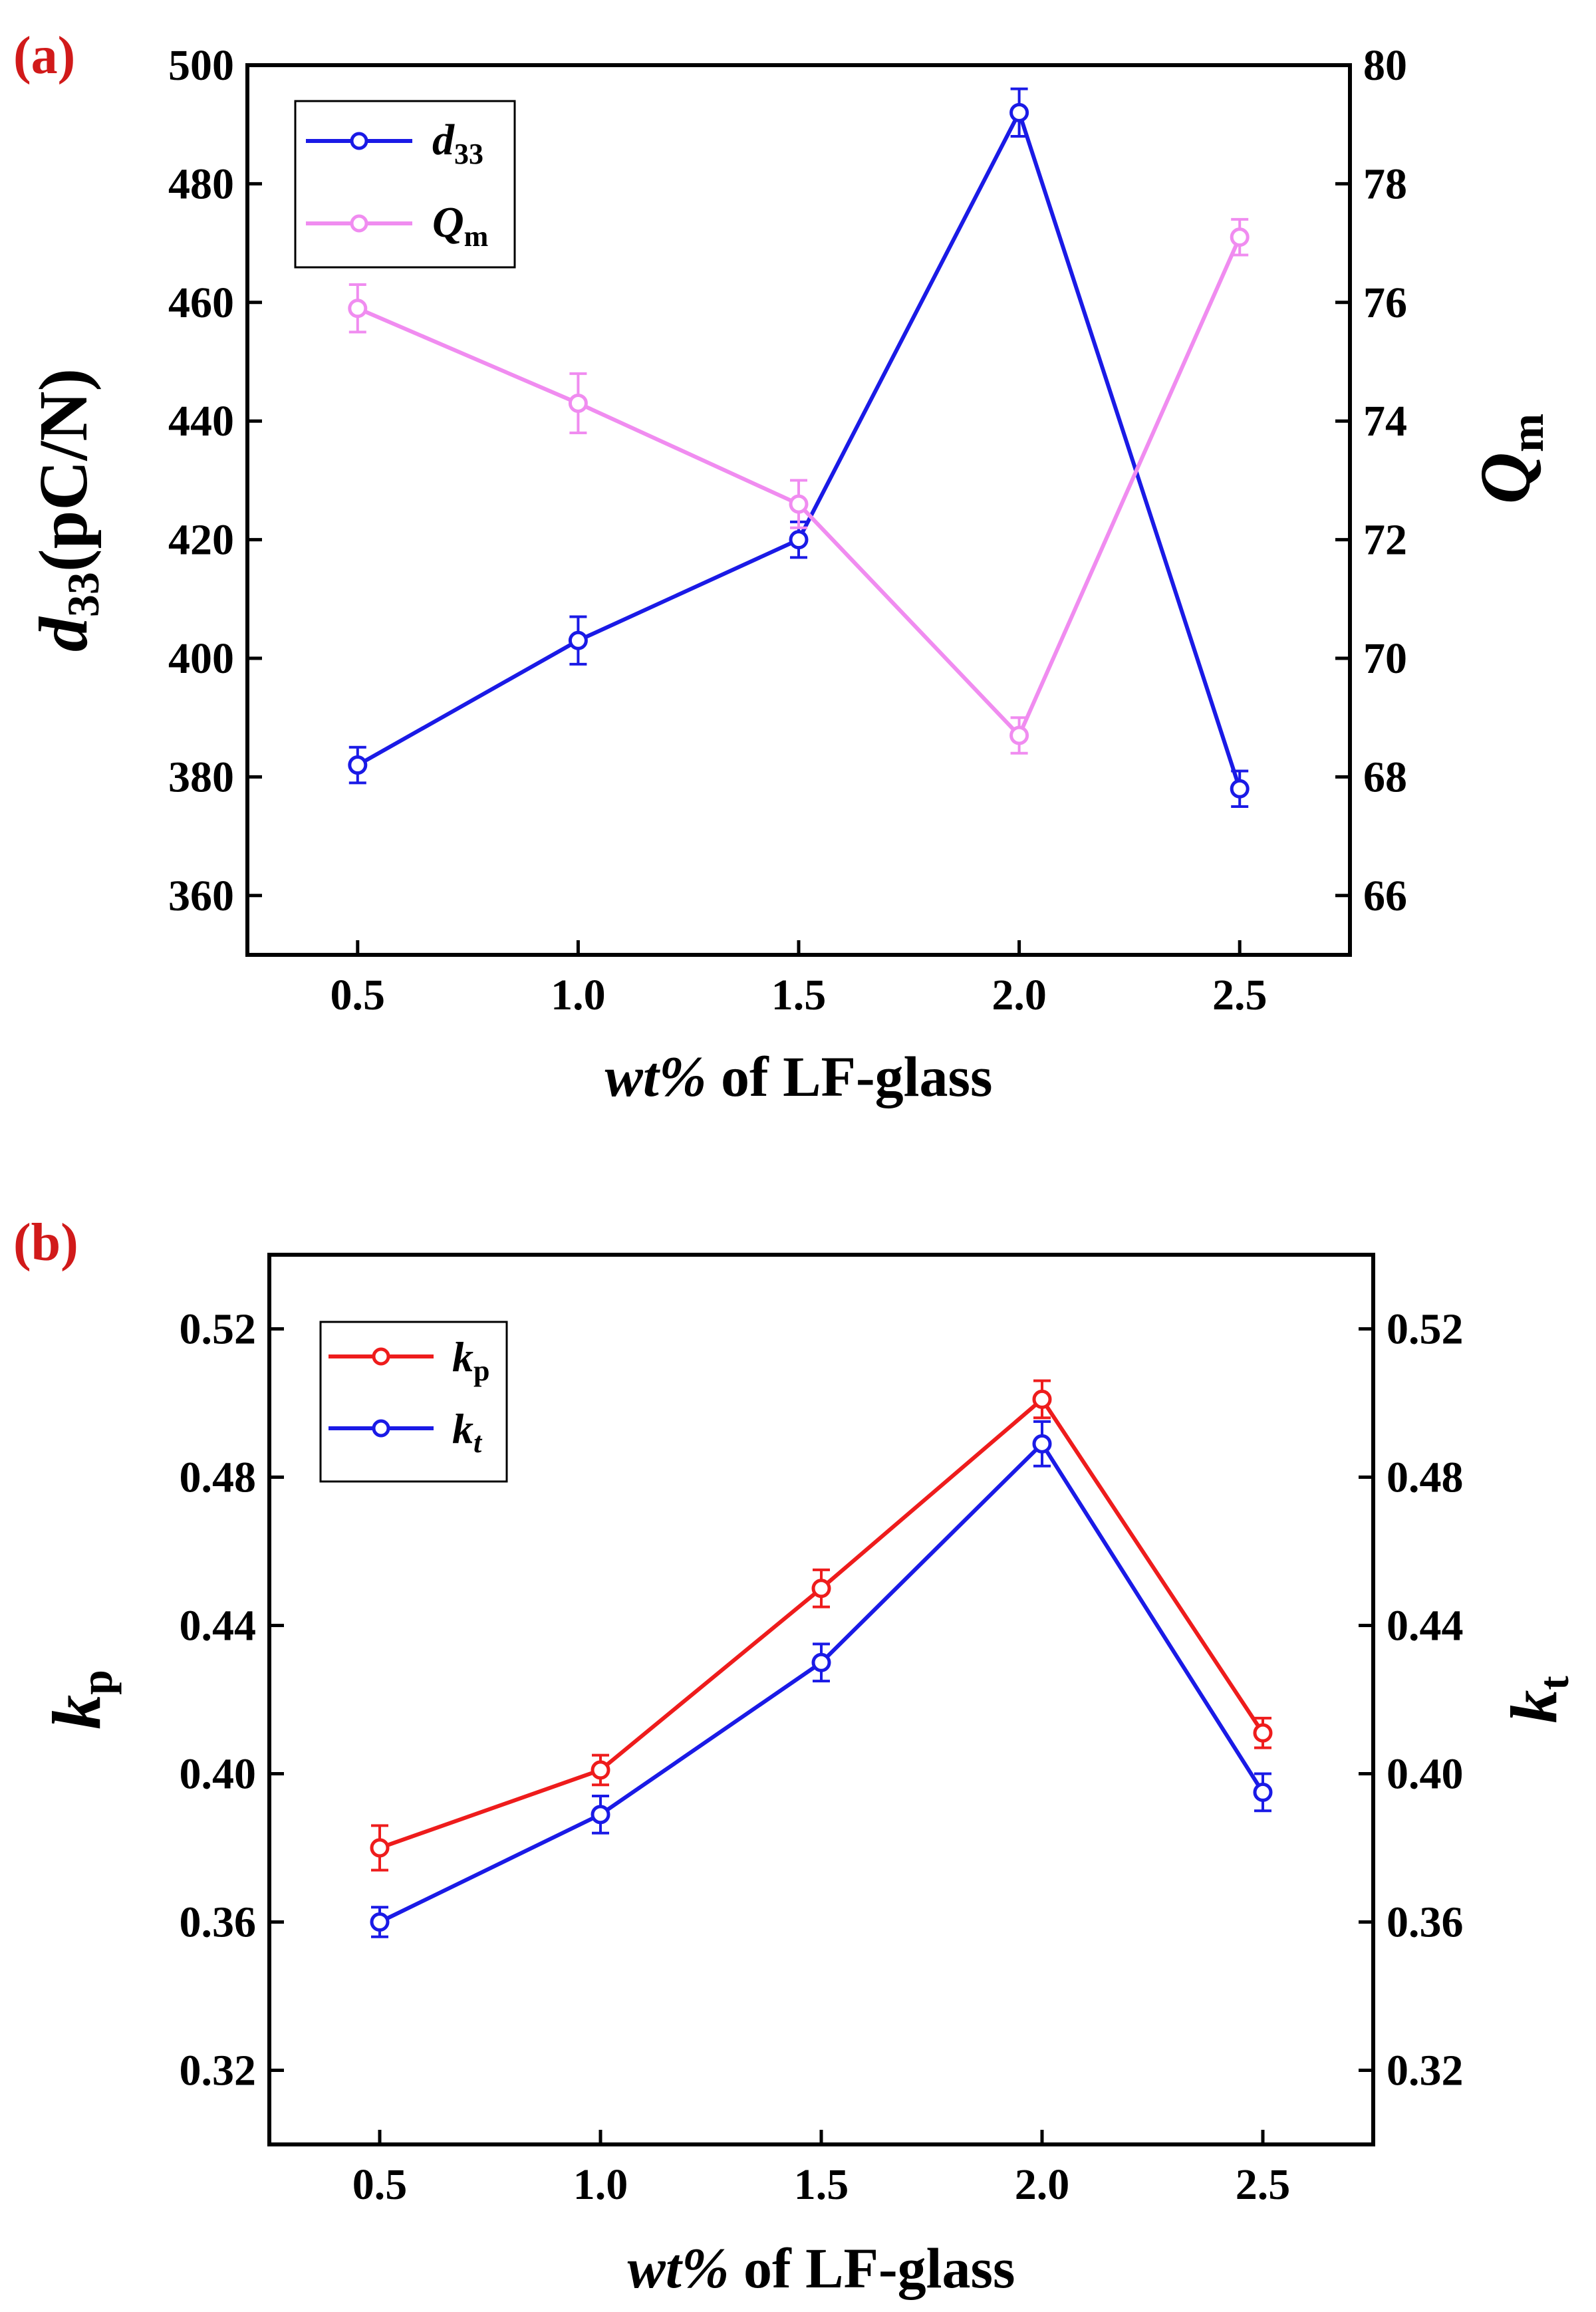 This screenshot has width=1596, height=2312. What do you see at coordinates (218, 1478) in the screenshot?
I see `y-left-tick-label: 0.48` at bounding box center [218, 1478].